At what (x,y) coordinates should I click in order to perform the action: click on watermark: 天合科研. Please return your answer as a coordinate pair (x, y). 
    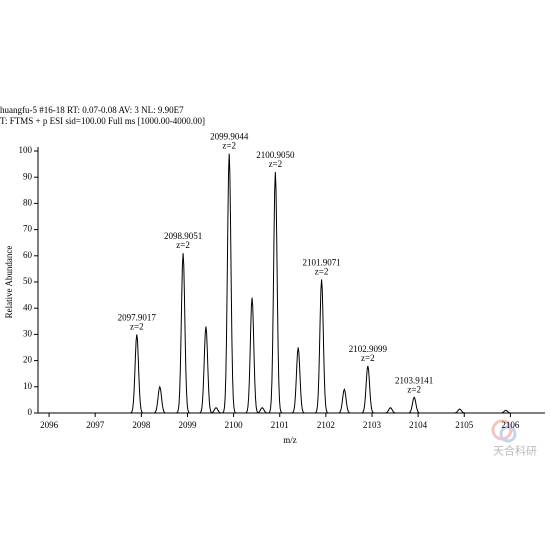
    Looking at the image, I should click on (515, 451).